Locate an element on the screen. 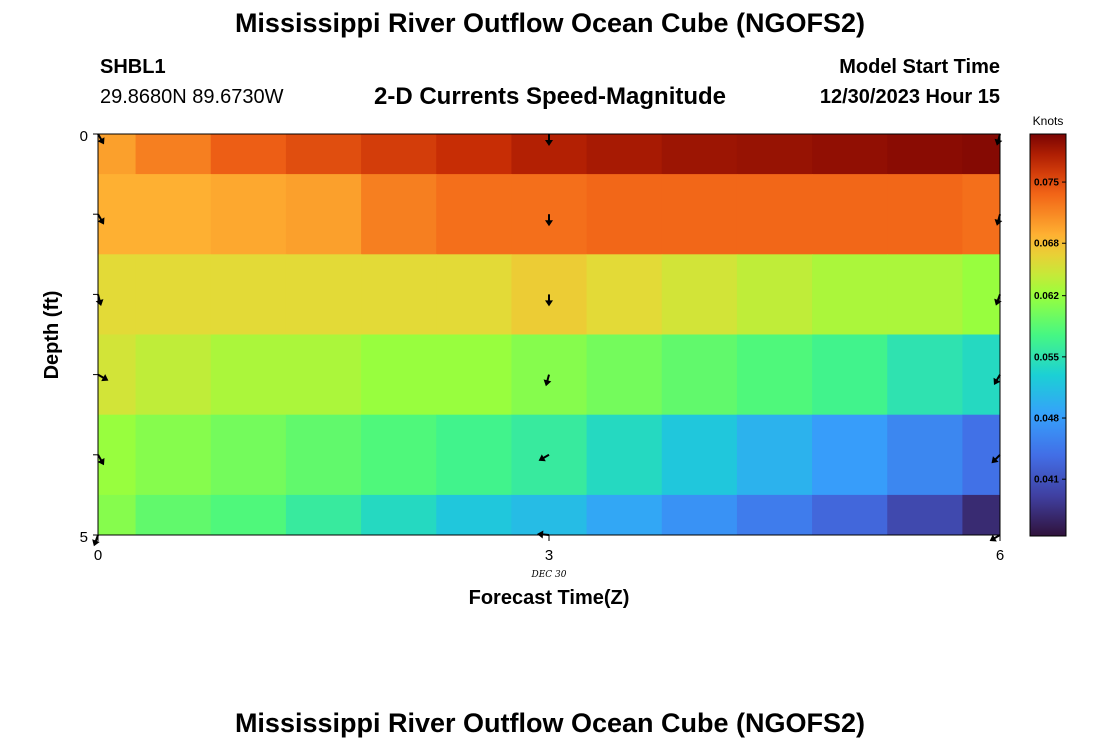  x-axis-ticks is located at coordinates (549, 538).